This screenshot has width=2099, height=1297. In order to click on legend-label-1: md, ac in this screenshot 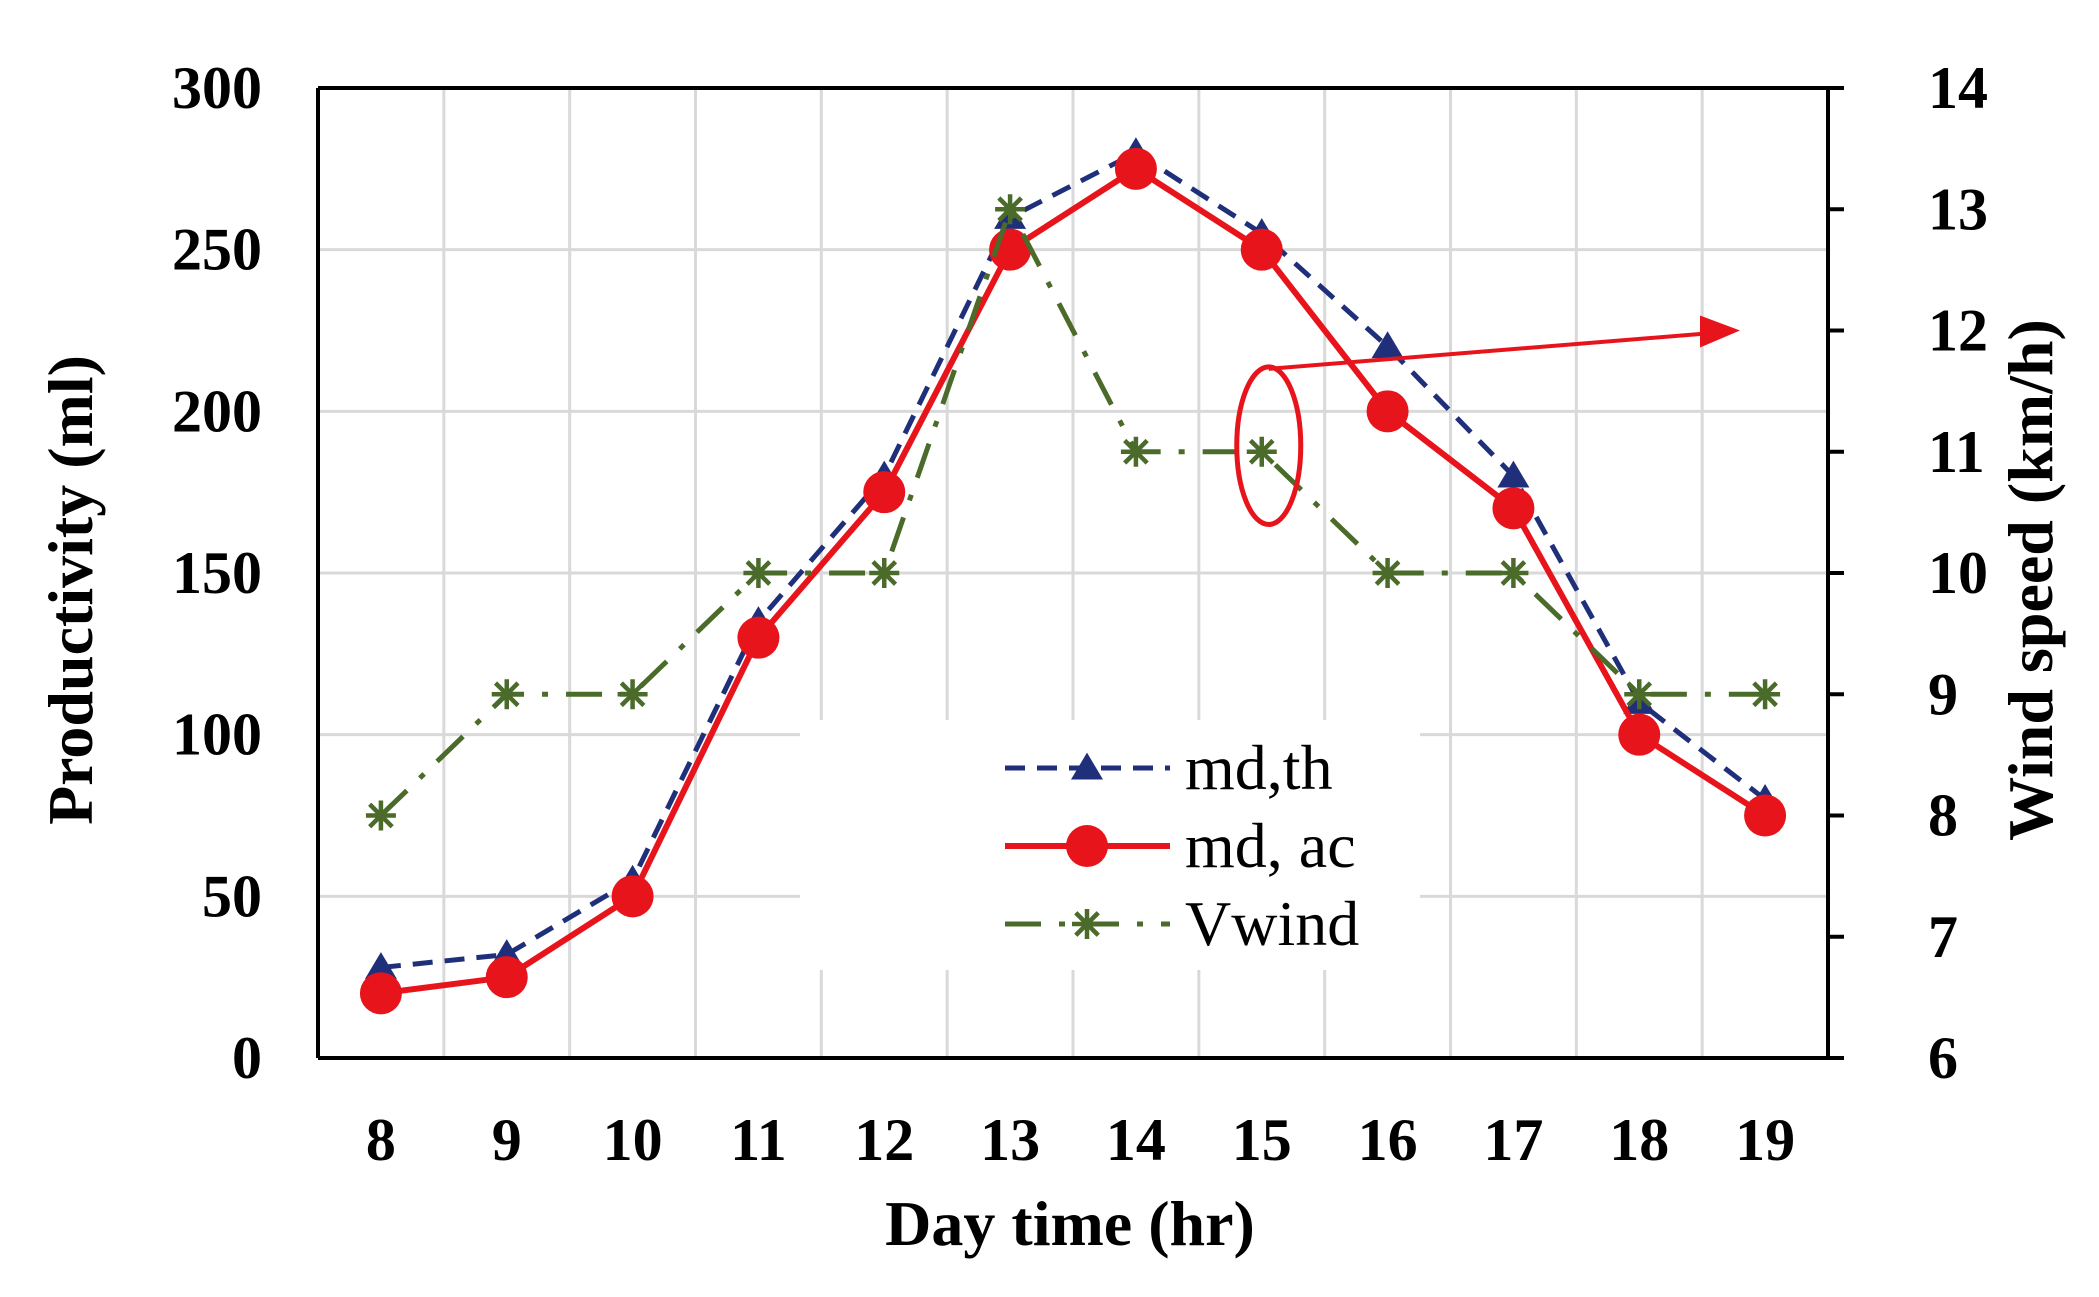, I will do `click(1270, 845)`.